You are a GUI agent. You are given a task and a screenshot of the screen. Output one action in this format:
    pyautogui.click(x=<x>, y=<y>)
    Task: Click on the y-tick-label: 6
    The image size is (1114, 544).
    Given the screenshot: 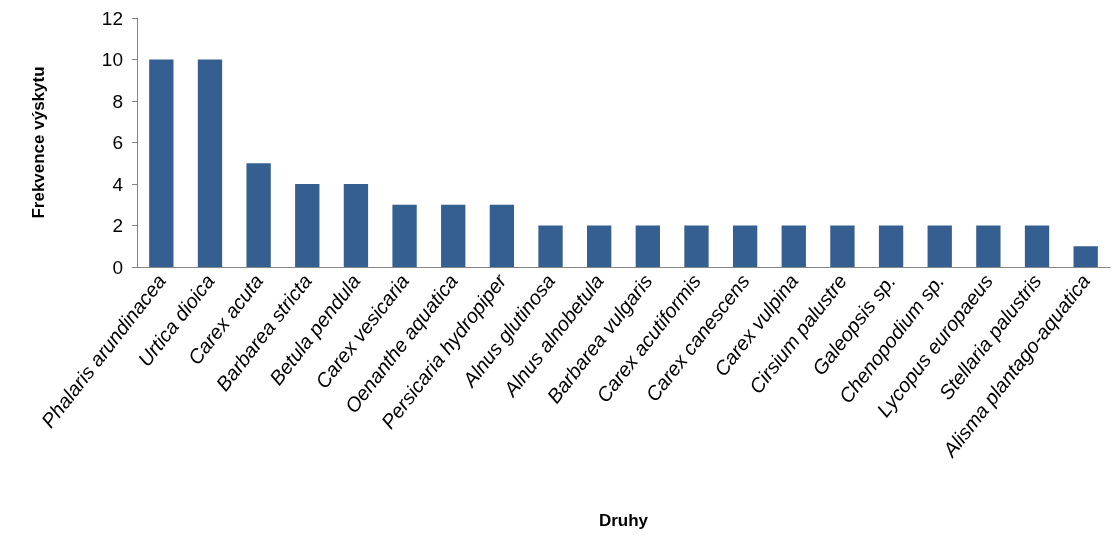 What is the action you would take?
    pyautogui.click(x=117, y=142)
    